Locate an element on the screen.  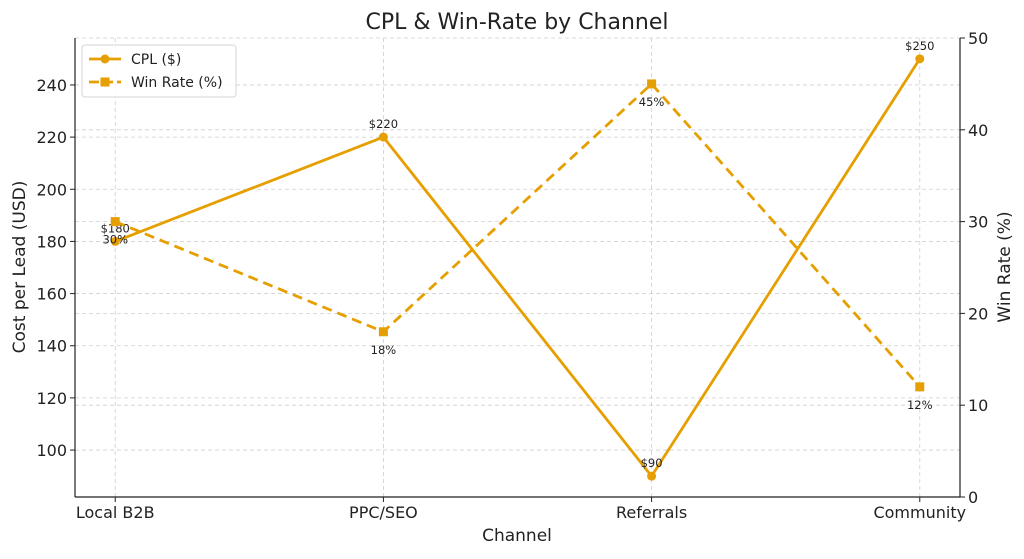
y2-tick-label: 0 is located at coordinates (973, 497).